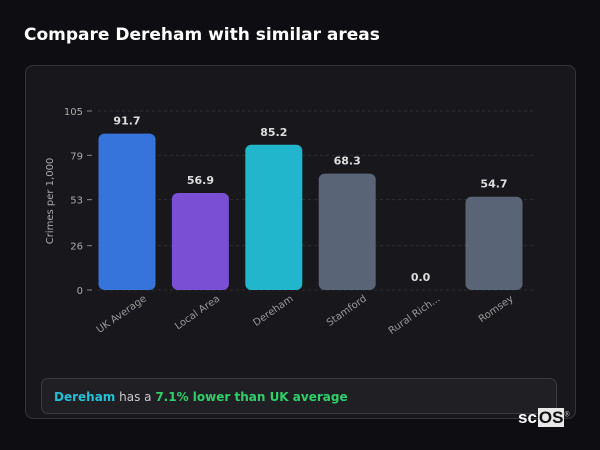 This screenshot has height=450, width=600. What do you see at coordinates (76, 247) in the screenshot?
I see `y-tick-label: 26` at bounding box center [76, 247].